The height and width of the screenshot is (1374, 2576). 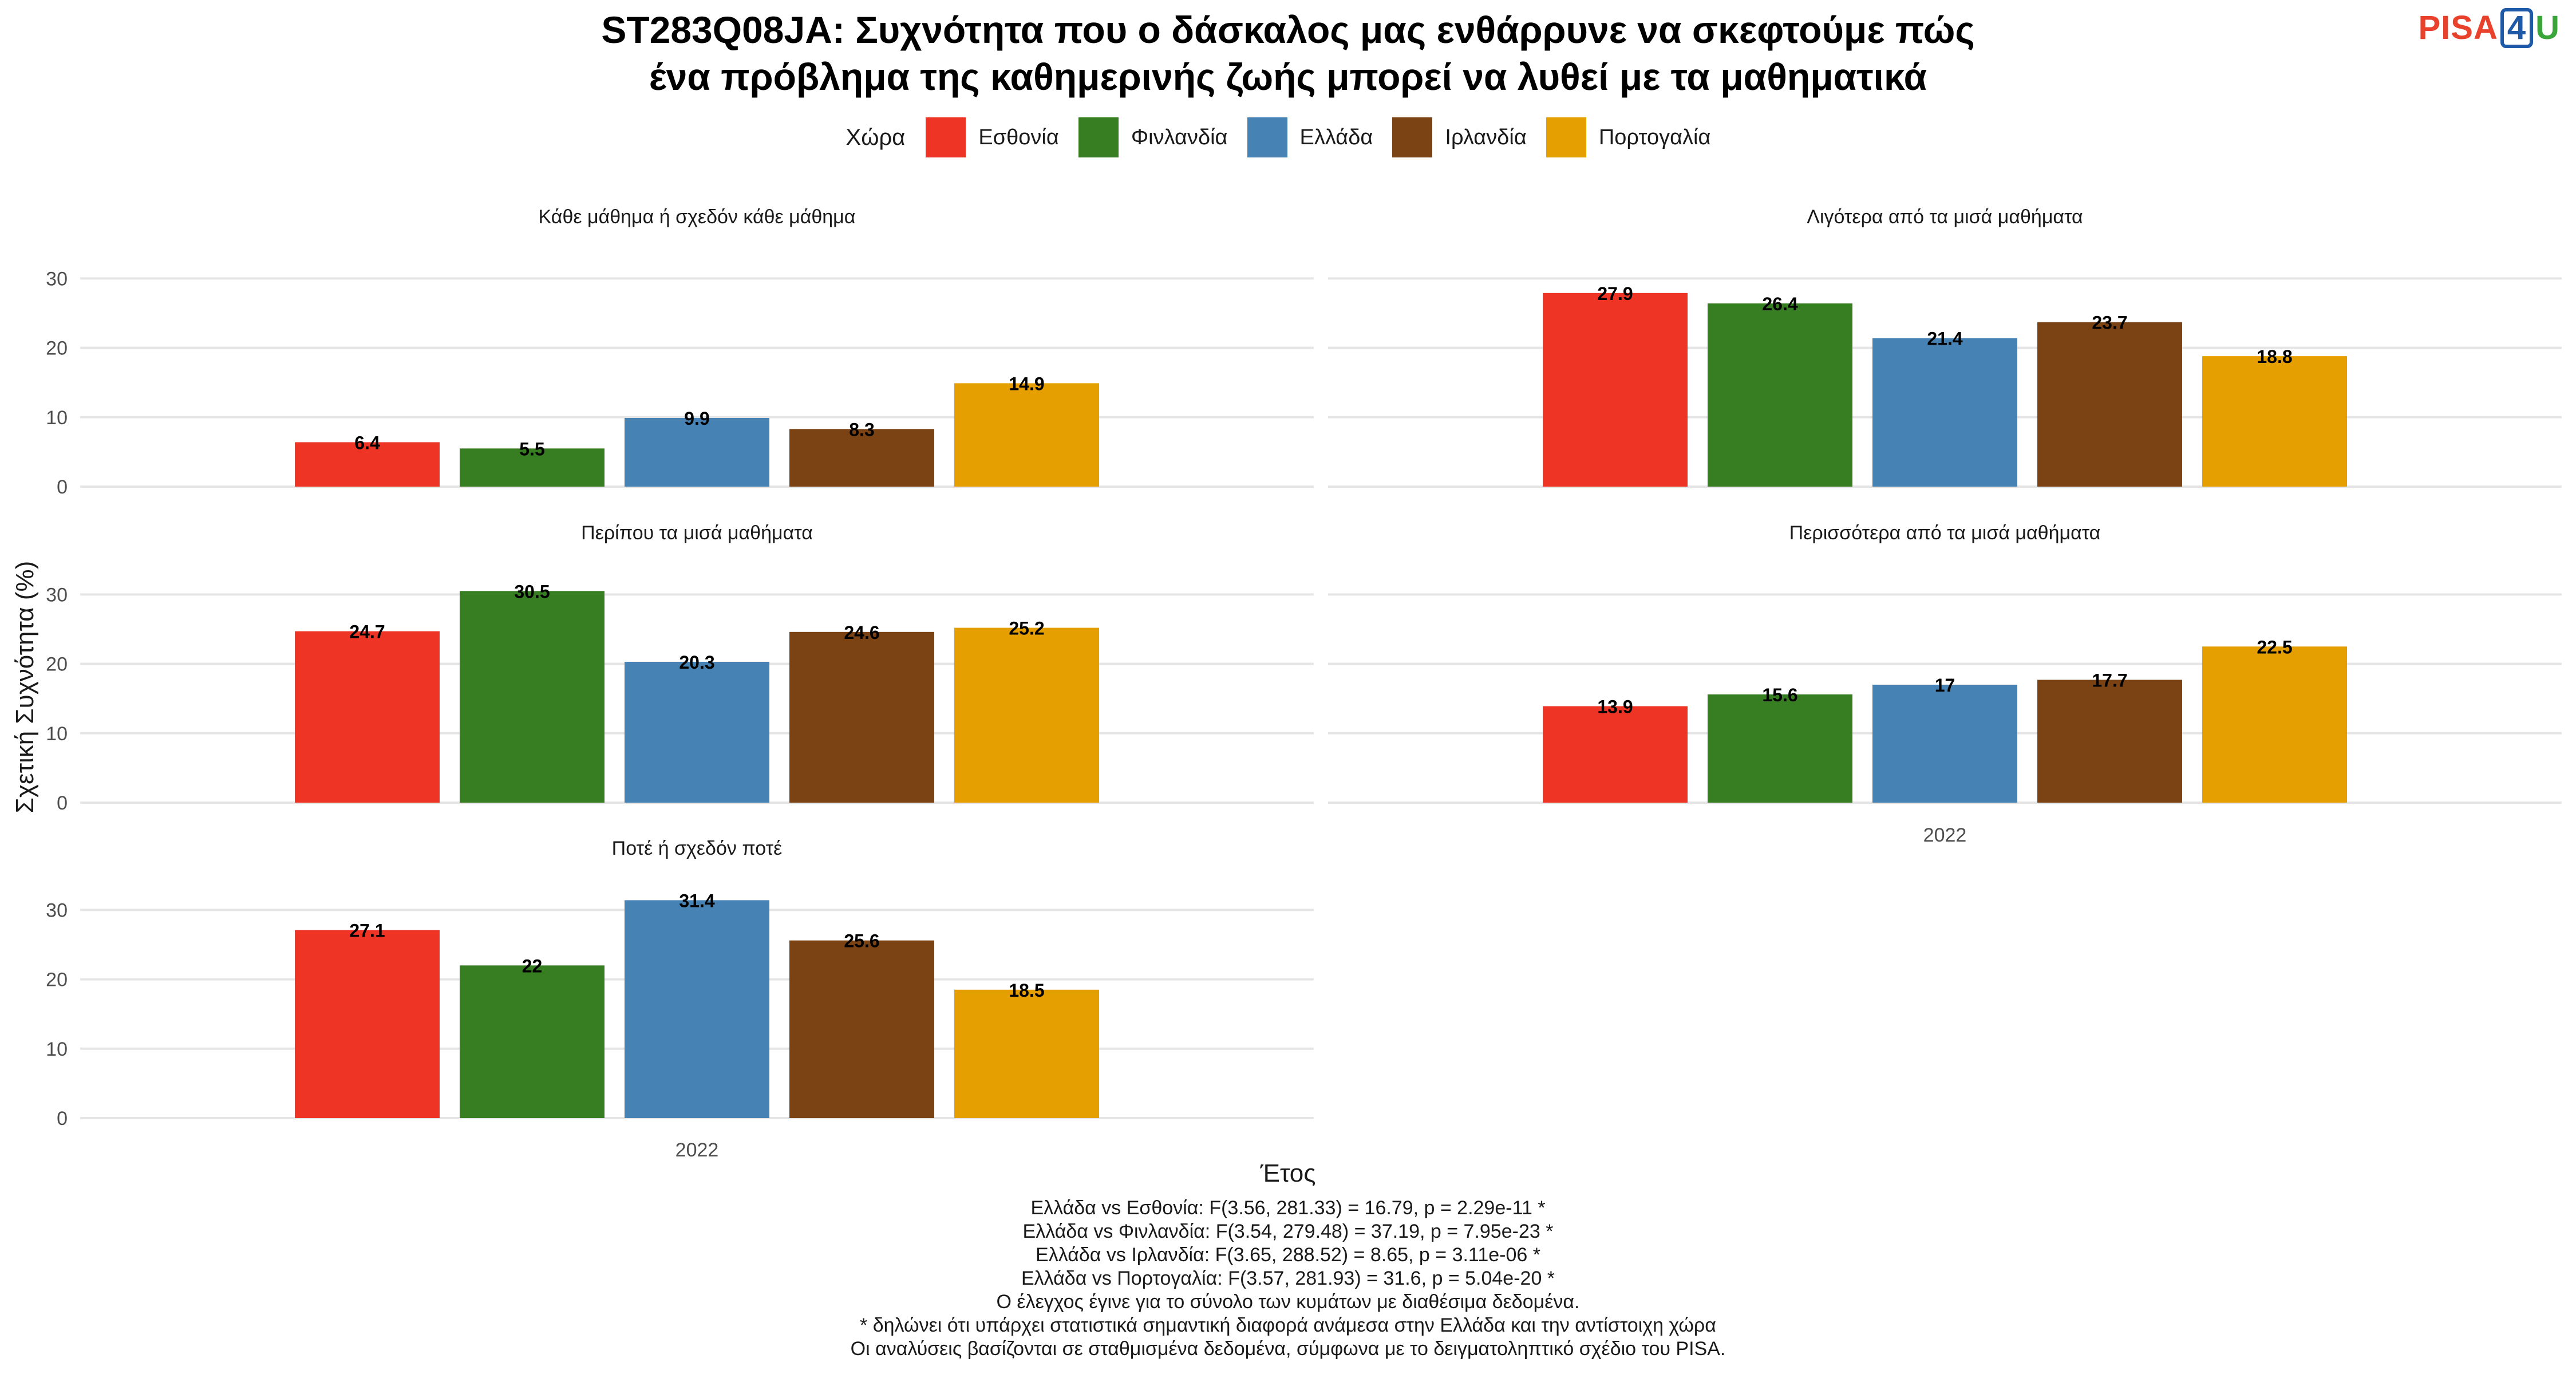 What do you see at coordinates (1780, 395) in the screenshot?
I see `bar-1-Φινλανδία` at bounding box center [1780, 395].